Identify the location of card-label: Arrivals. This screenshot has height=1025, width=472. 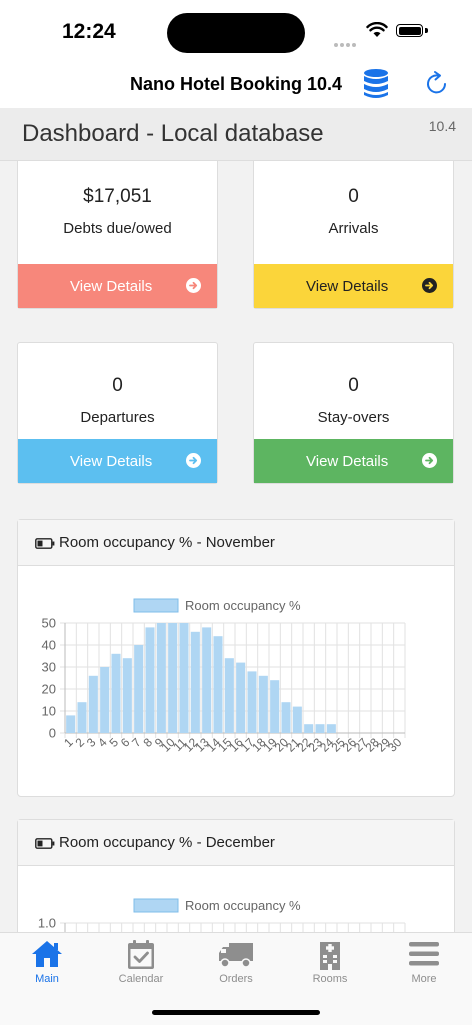
(353, 228).